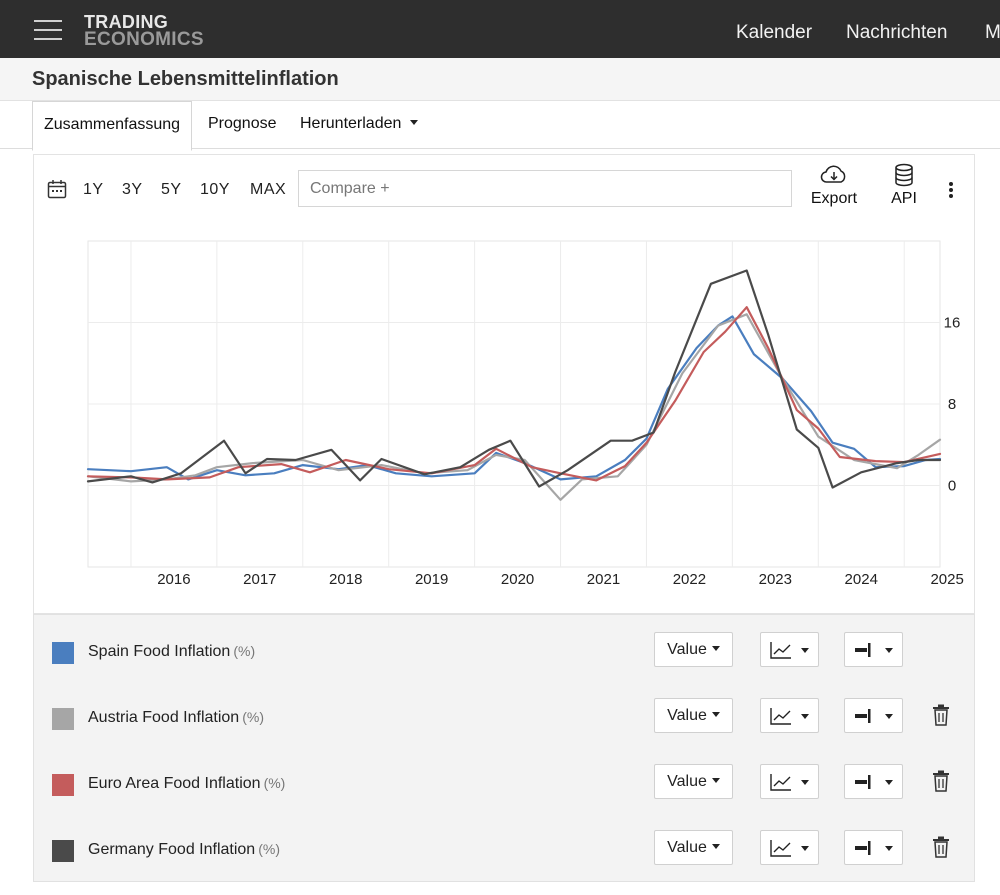  Describe the element at coordinates (184, 850) in the screenshot. I see `series-name: Germany Food Inflation (%)` at that location.